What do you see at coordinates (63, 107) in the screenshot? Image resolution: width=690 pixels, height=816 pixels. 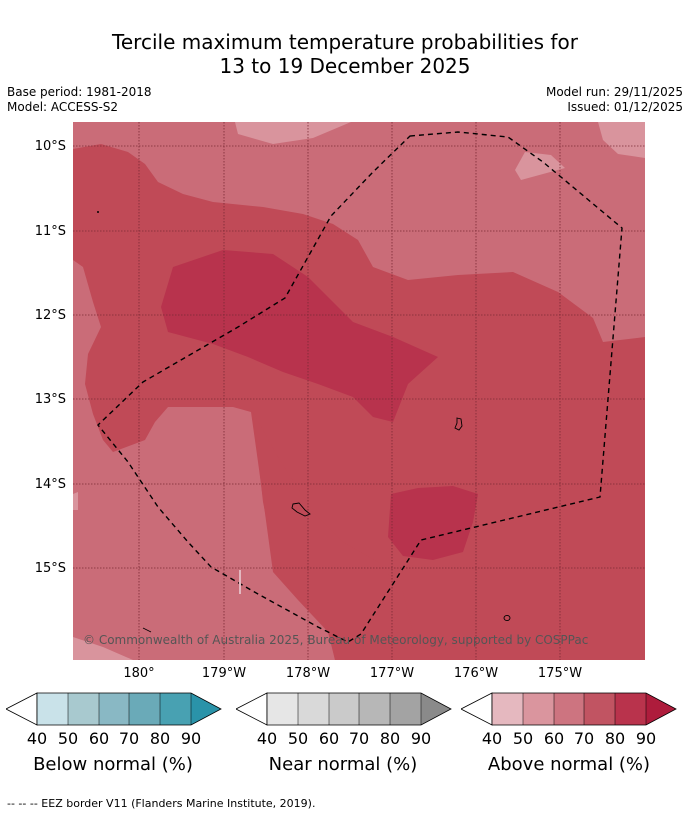 I see `model-name: Model: ACCESS-S2` at bounding box center [63, 107].